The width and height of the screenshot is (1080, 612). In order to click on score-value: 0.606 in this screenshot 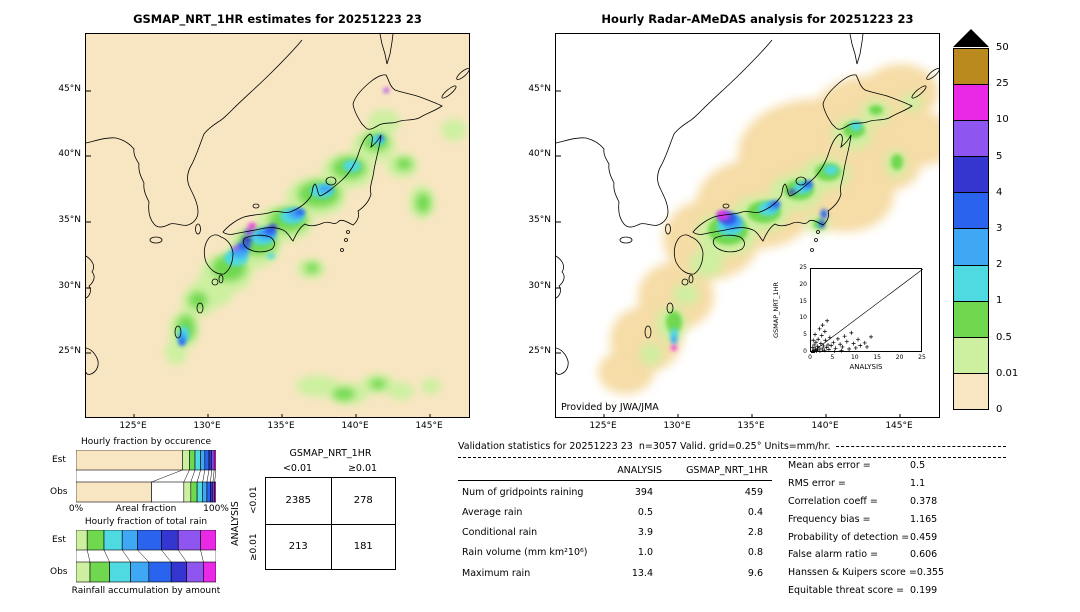, I will do `click(924, 555)`.